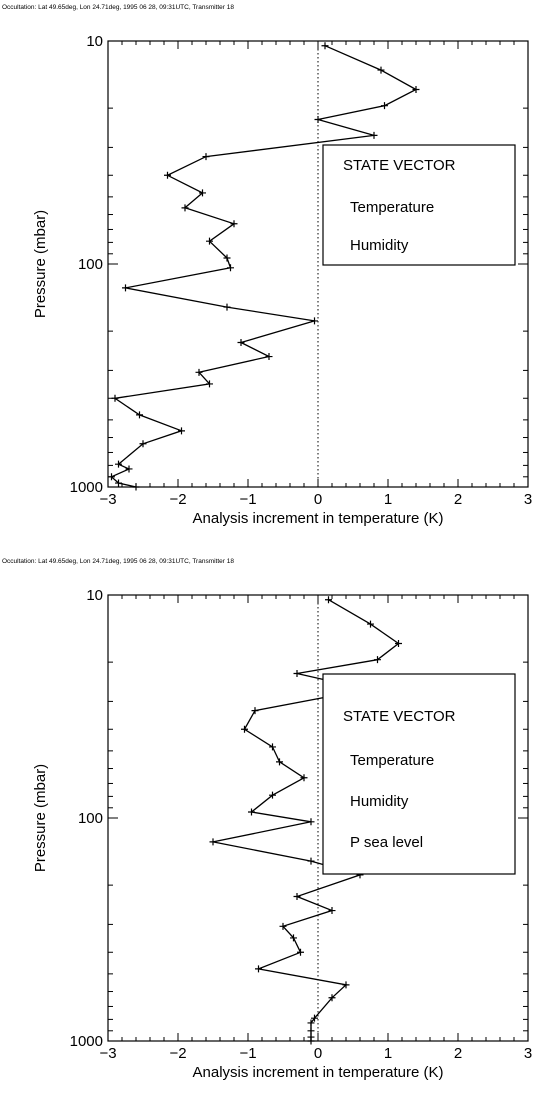 This screenshot has height=1105, width=534. What do you see at coordinates (386, 842) in the screenshot?
I see `legend-entry: P sea level` at bounding box center [386, 842].